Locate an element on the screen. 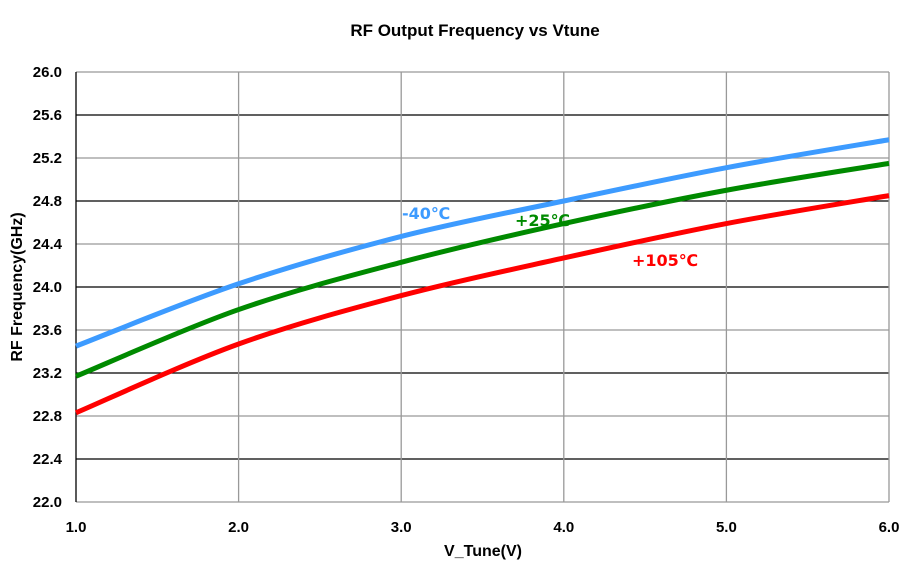 The height and width of the screenshot is (567, 913). x-tick-label: 6.0 is located at coordinates (889, 527).